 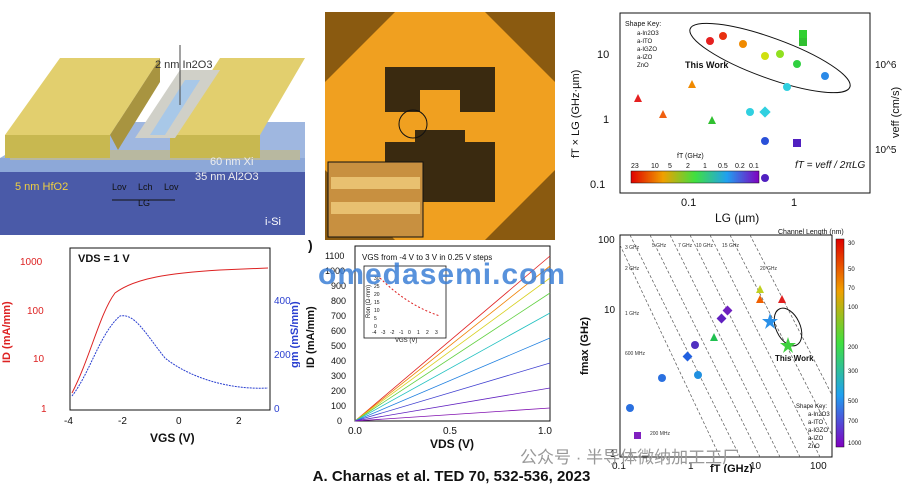 I want to click on label-lch: Lch, so click(x=145, y=187).